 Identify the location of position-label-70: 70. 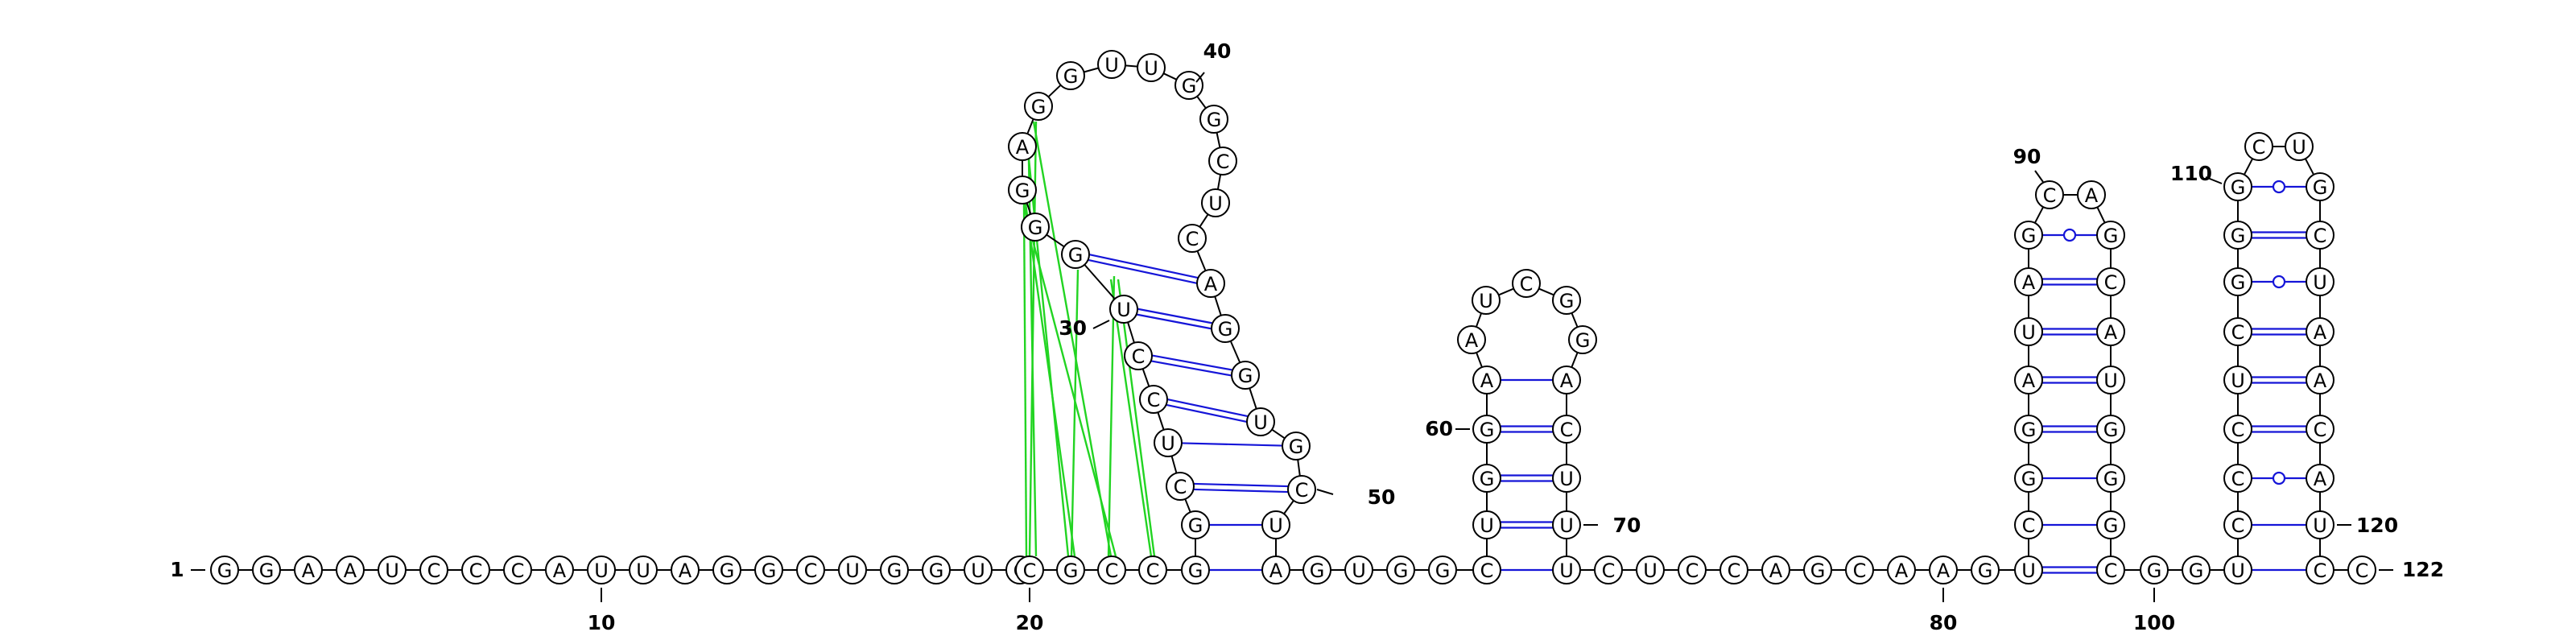
(1627, 525).